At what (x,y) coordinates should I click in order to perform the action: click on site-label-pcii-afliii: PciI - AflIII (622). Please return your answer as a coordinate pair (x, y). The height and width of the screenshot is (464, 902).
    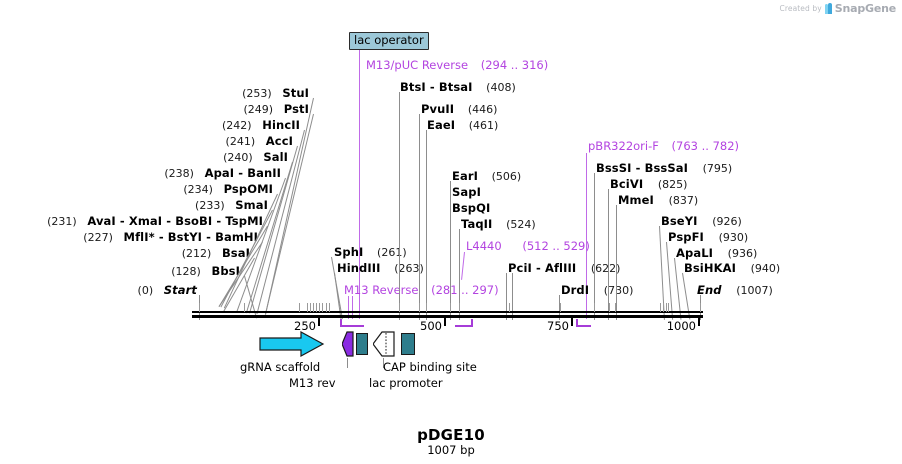
    Looking at the image, I should click on (564, 268).